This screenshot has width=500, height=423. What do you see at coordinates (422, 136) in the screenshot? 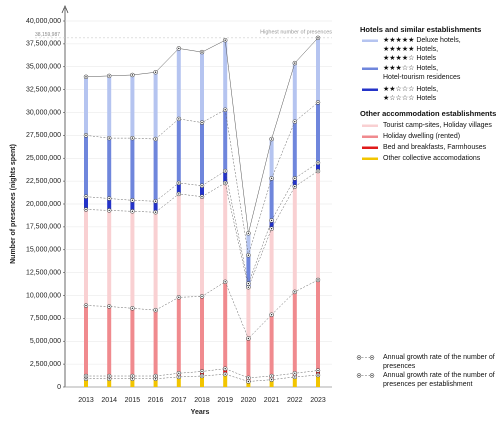
I see `legend-label: Holiday dwelling (rented)` at bounding box center [422, 136].